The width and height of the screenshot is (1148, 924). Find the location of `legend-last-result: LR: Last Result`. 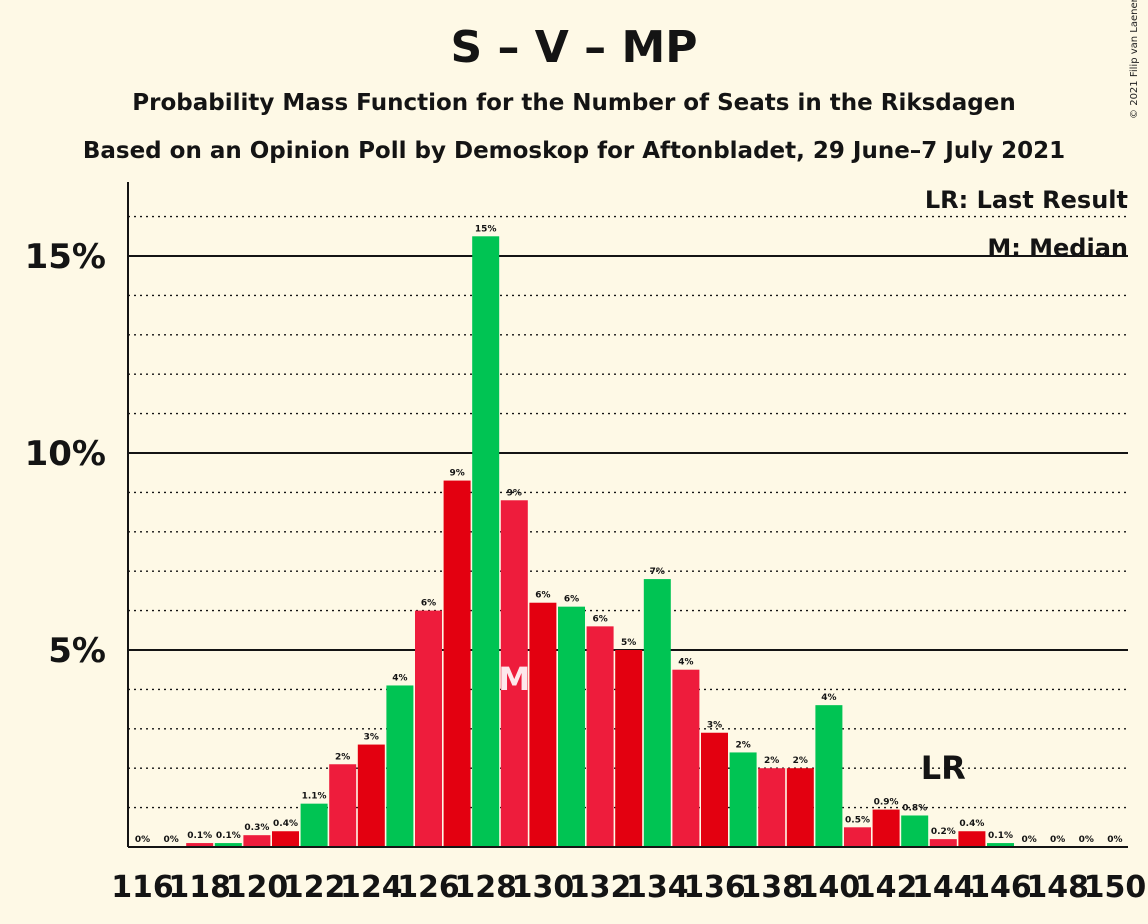

legend-last-result: LR: Last Result is located at coordinates (1026, 200).